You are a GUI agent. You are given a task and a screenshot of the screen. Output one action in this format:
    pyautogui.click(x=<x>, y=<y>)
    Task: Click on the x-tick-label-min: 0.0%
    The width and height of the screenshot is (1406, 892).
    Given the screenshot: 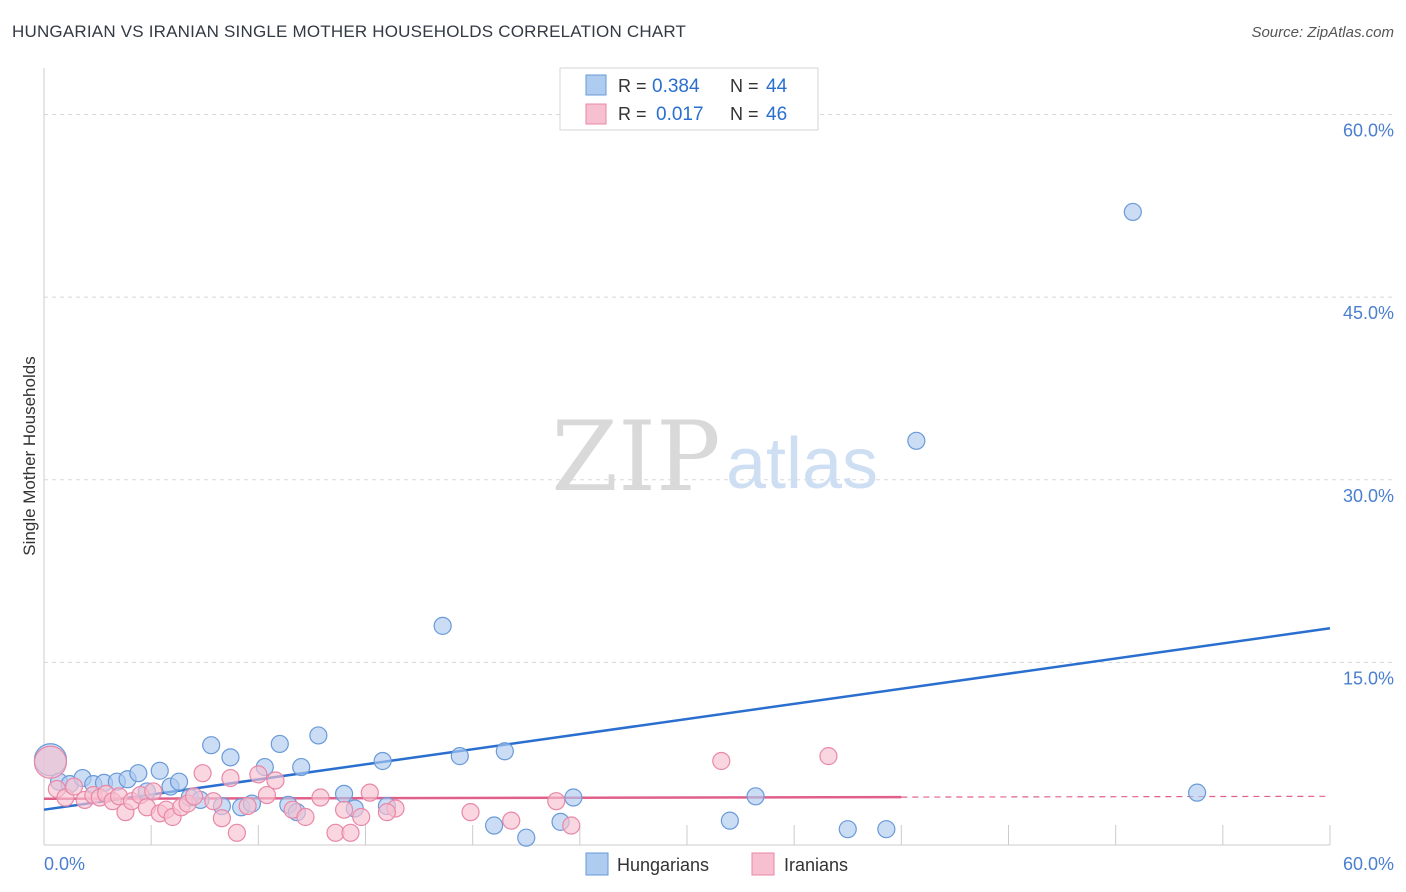 What is the action you would take?
    pyautogui.click(x=64, y=864)
    